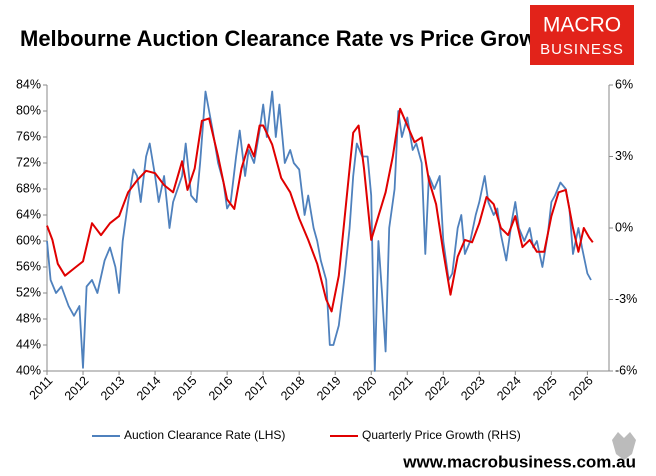  Describe the element at coordinates (624, 156) in the screenshot. I see `y2-tick-label: 3%` at that location.